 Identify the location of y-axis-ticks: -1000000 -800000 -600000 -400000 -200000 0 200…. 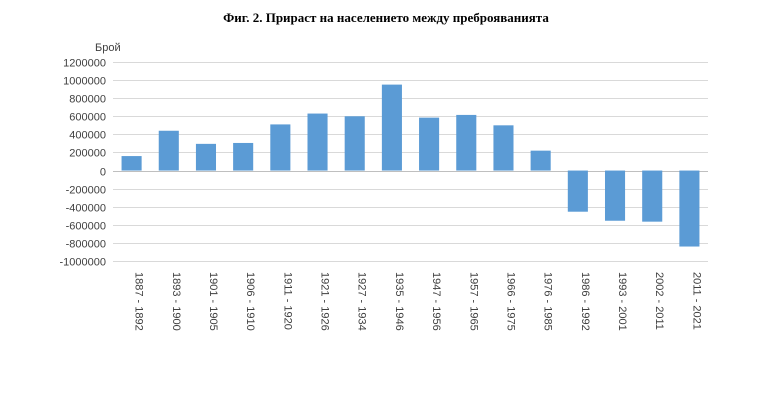
(83, 163).